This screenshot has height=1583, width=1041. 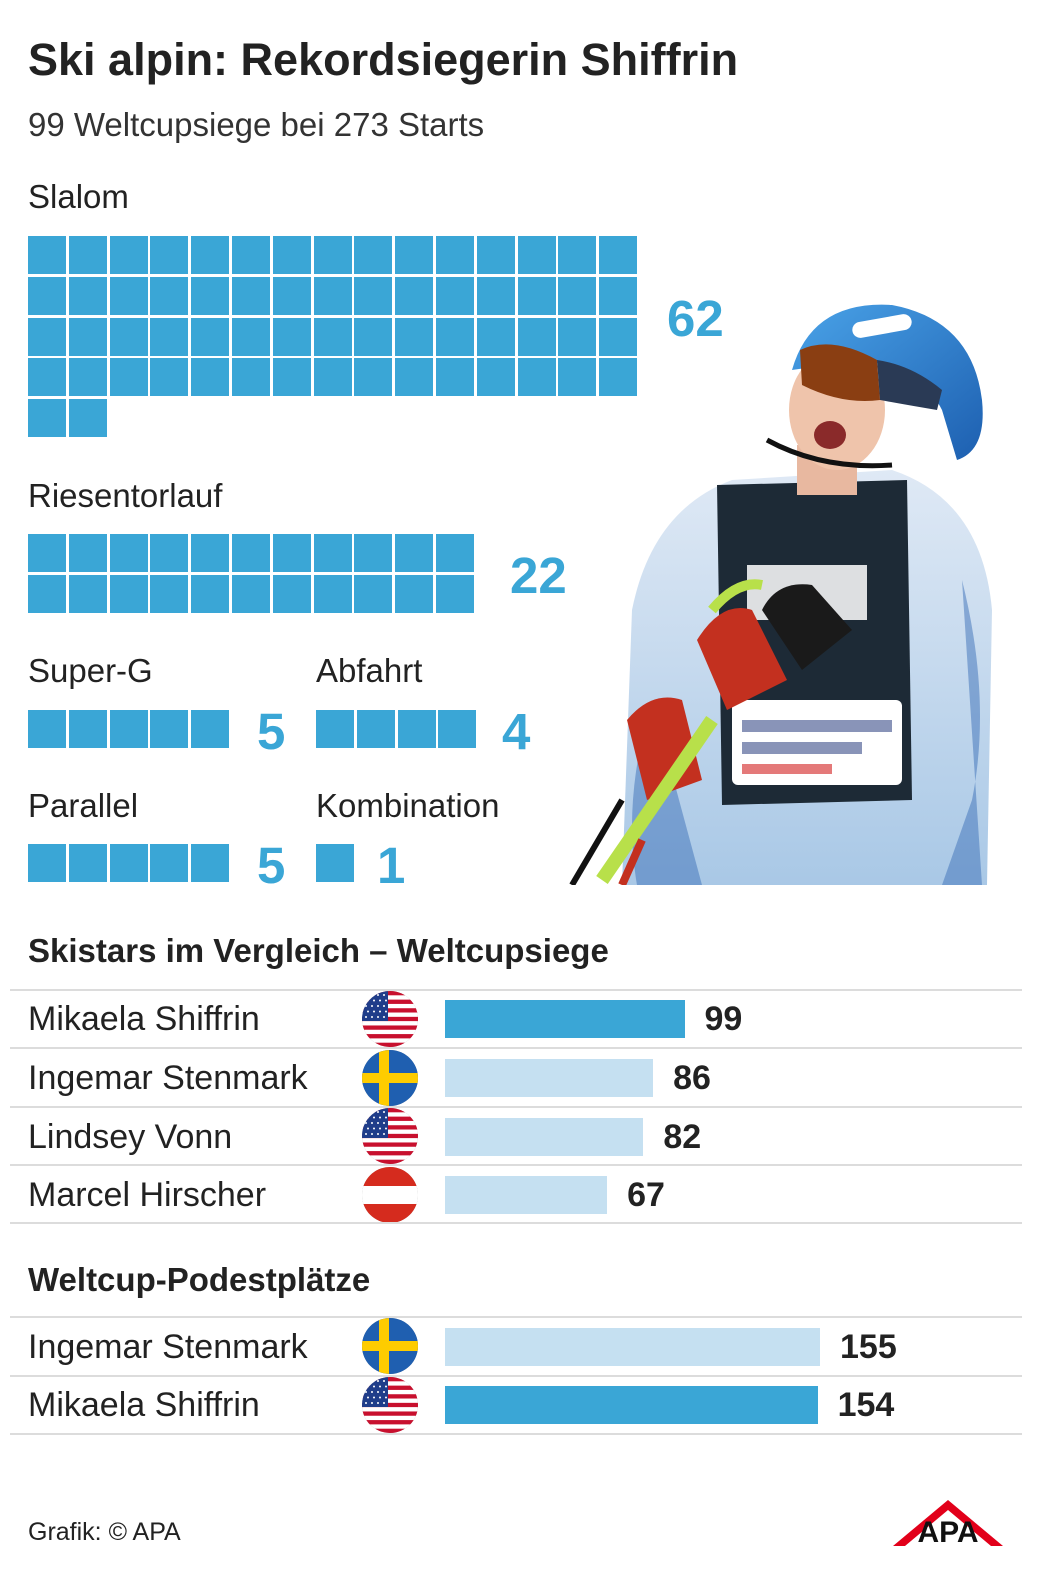 What do you see at coordinates (391, 865) in the screenshot?
I see `discipline-count-kombination: 1` at bounding box center [391, 865].